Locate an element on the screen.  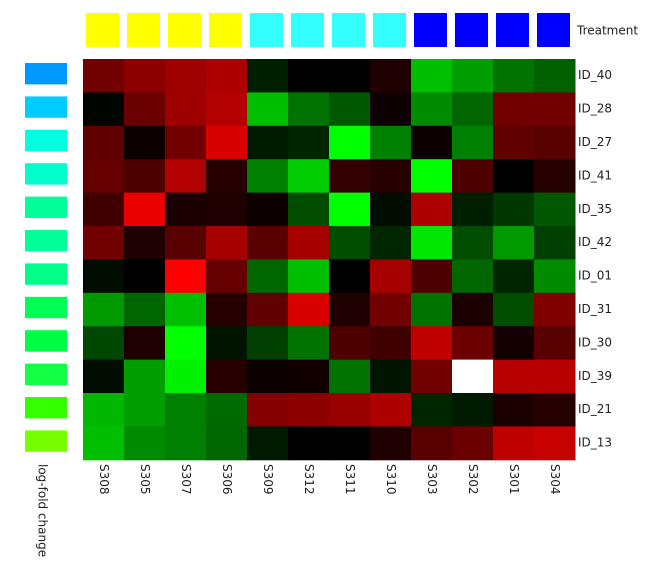
column-label: S304 is located at coordinates (555, 479).